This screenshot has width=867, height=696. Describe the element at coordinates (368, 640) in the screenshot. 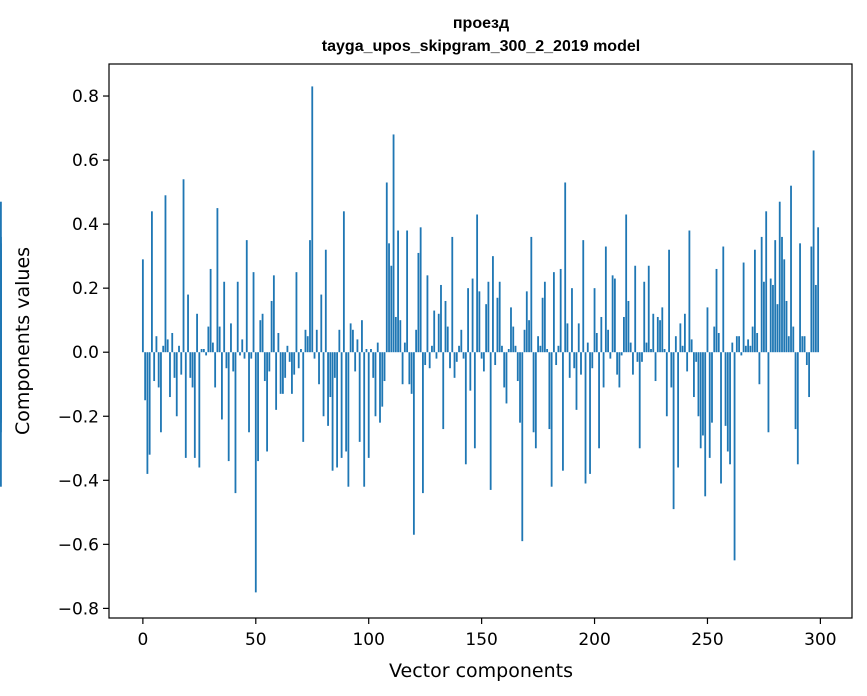

I see `x-tick-label: 100` at that location.